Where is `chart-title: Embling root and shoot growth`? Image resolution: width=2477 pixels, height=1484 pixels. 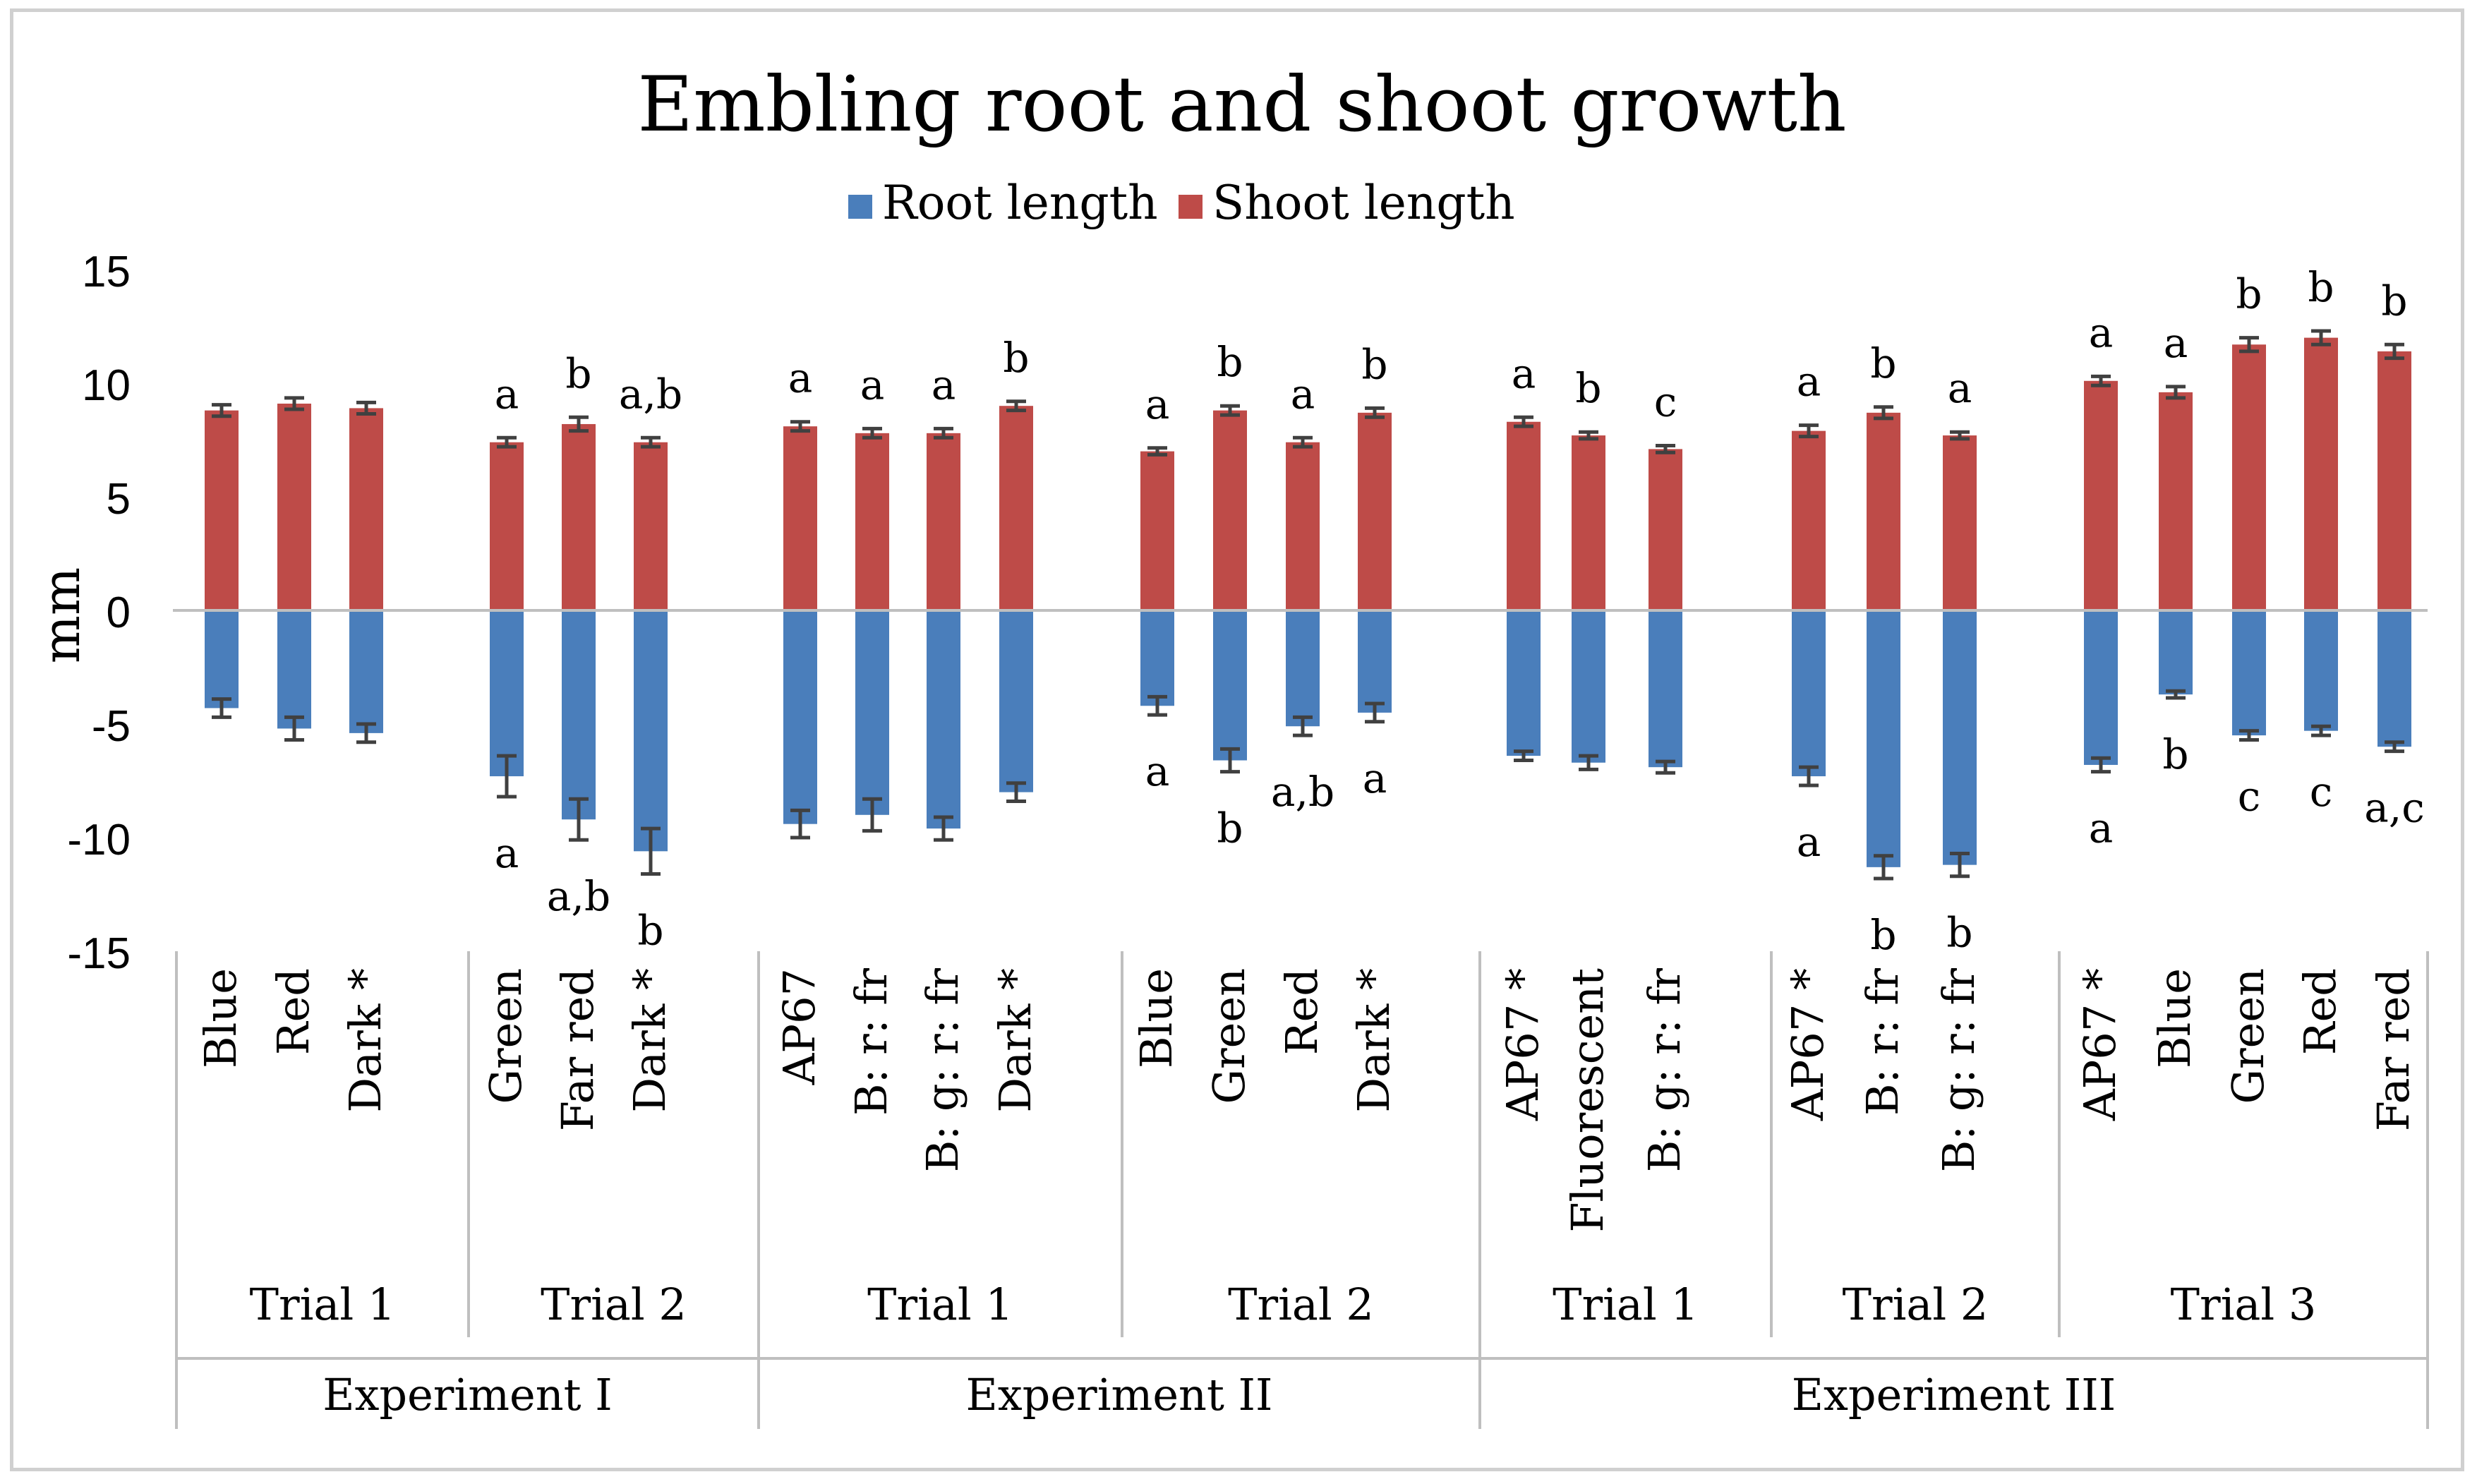
chart-title: Embling root and shoot growth is located at coordinates (1241, 105).